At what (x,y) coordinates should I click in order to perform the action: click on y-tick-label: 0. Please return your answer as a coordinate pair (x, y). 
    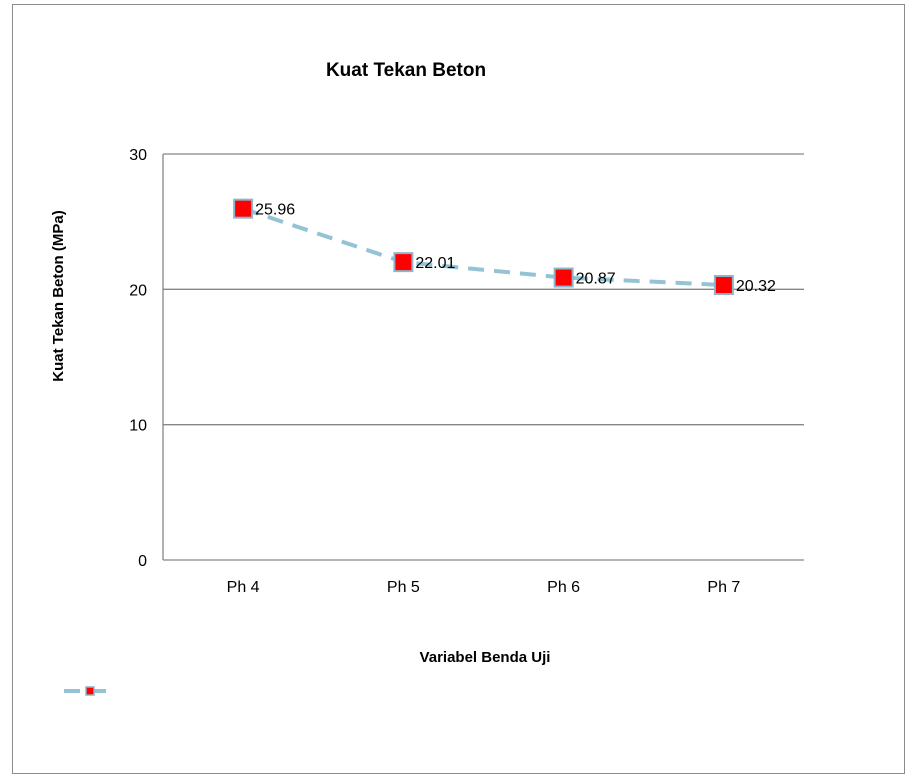
    Looking at the image, I should click on (142, 561).